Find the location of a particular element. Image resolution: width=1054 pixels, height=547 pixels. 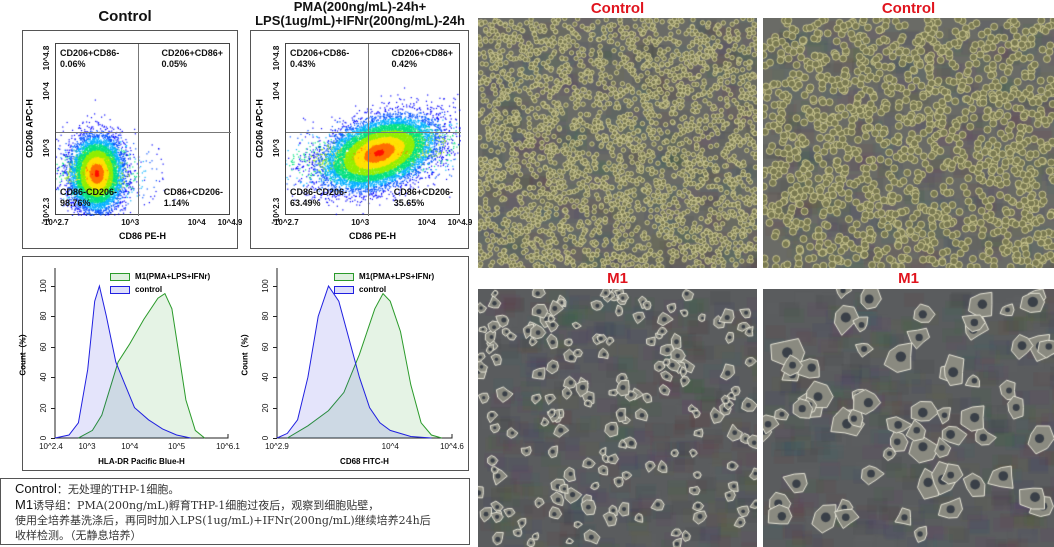

scatter-title-control: Control is located at coordinates (125, 16).